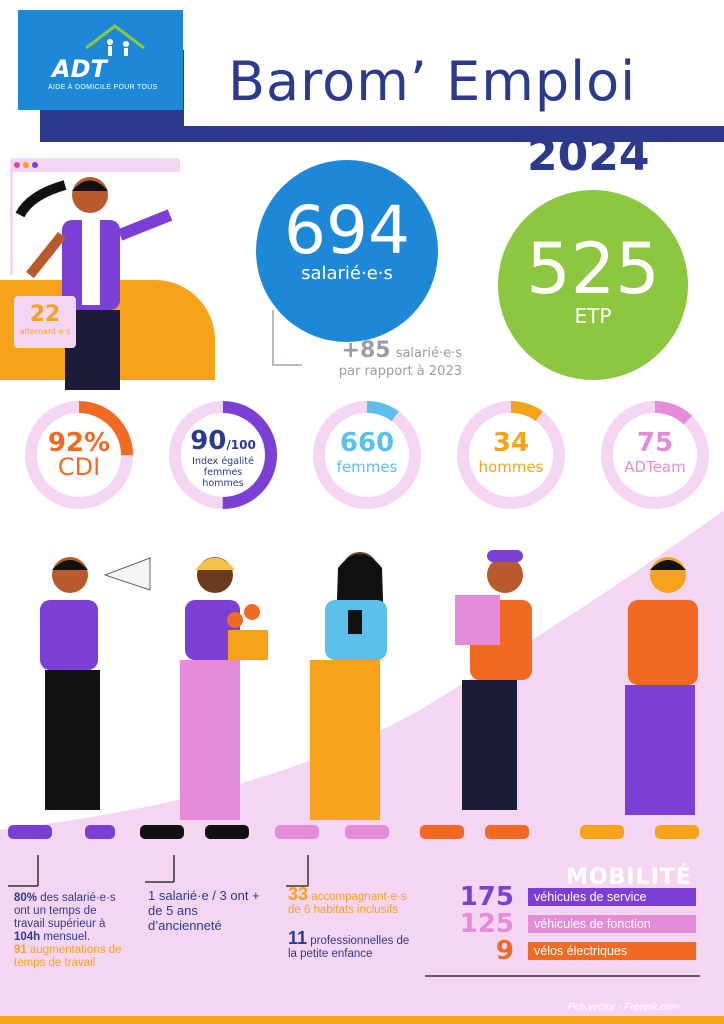 Image resolution: width=724 pixels, height=1024 pixels. Describe the element at coordinates (79, 467) in the screenshot. I see `donut-caption: CDI` at that location.